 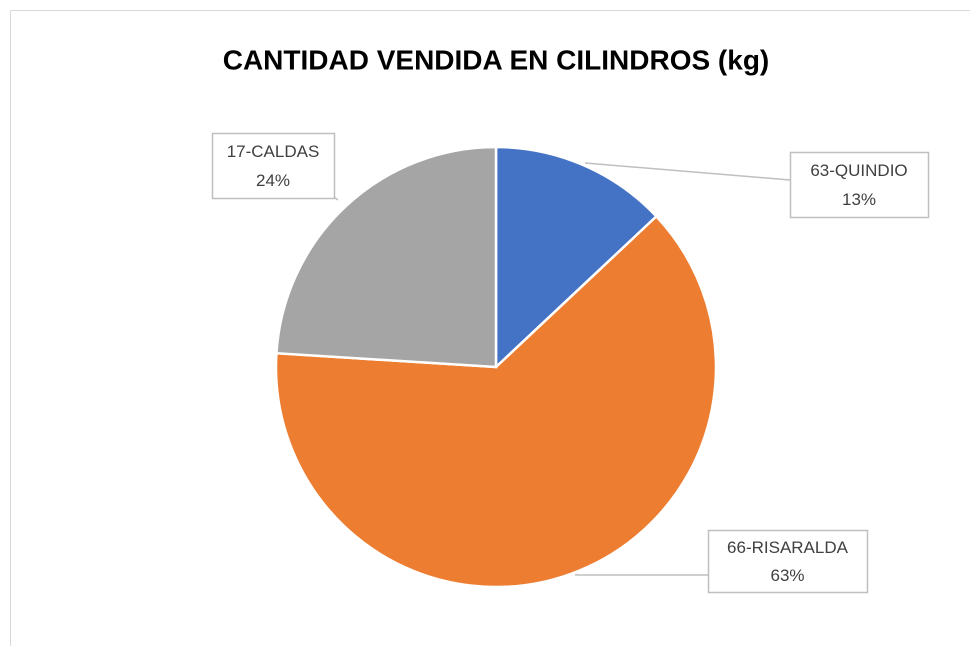 What do you see at coordinates (273, 151) in the screenshot?
I see `category-label: 17-CALDAS` at bounding box center [273, 151].